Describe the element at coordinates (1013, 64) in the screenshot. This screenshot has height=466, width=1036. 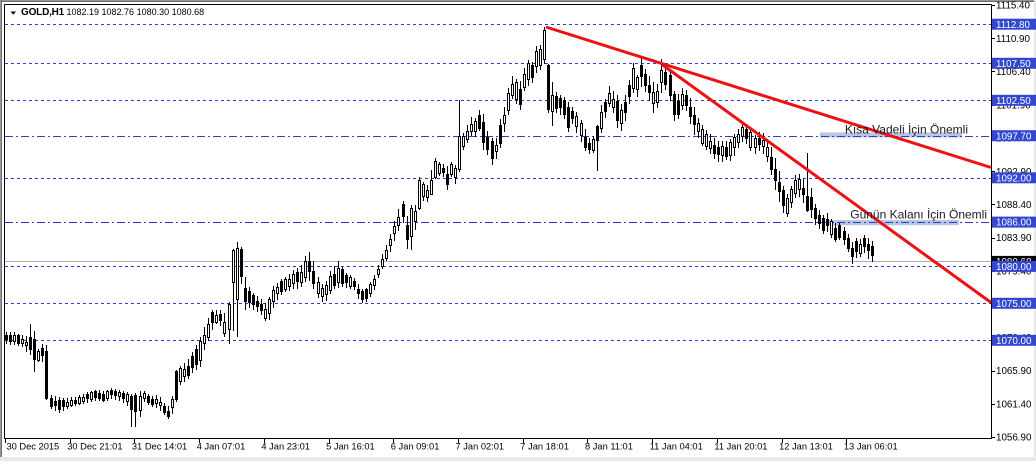
I see `svg-text: 1107.50` at that location.